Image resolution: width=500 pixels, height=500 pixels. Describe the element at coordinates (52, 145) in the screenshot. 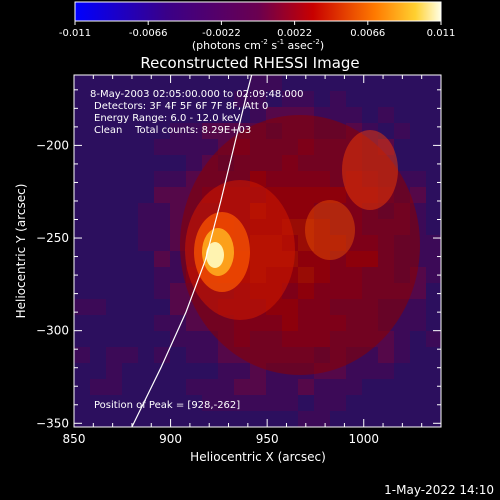

I see `y-tick-label: −200` at that location.